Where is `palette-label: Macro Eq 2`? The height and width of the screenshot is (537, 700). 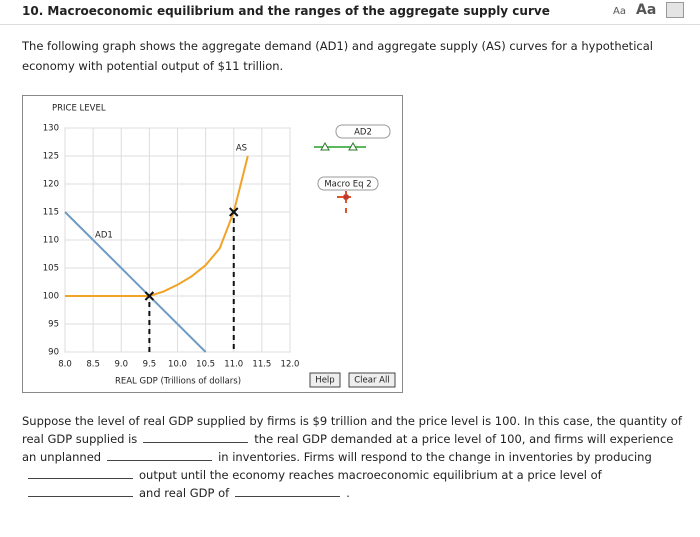
palette-label: Macro Eq 2 is located at coordinates (347, 185).